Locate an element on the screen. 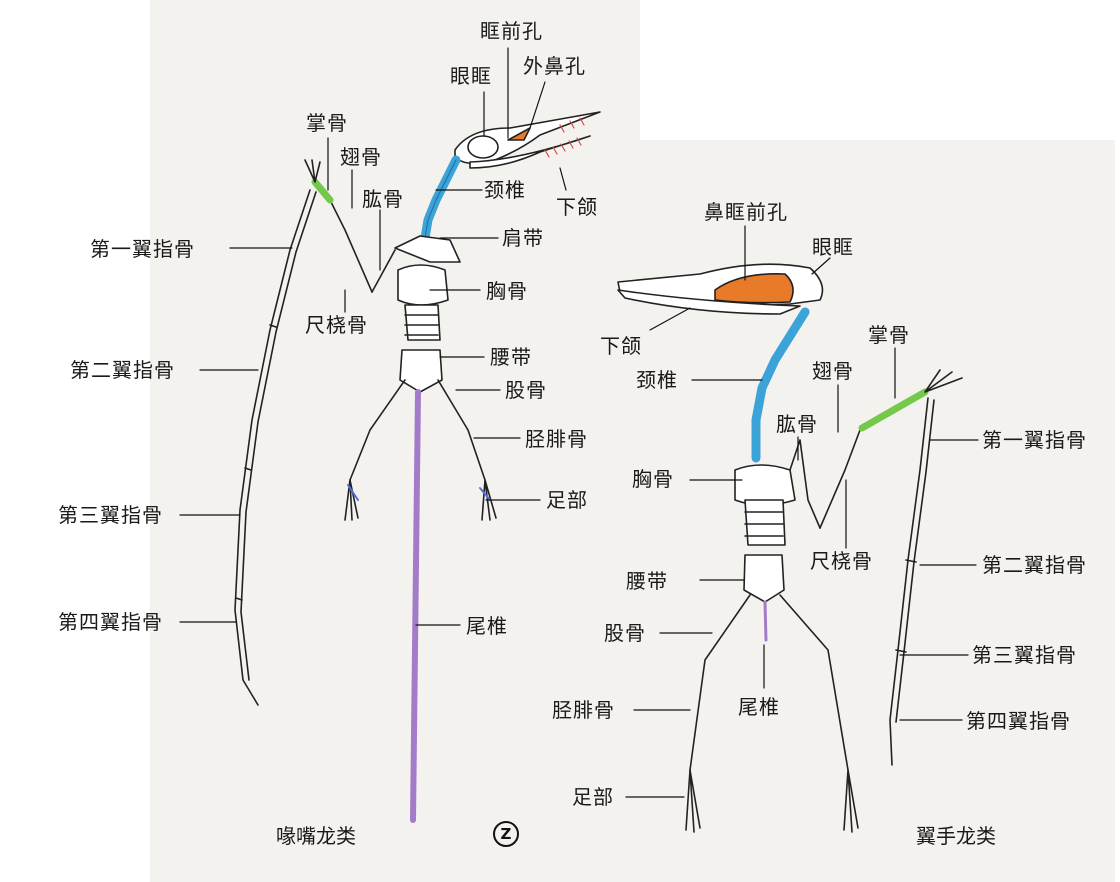 This screenshot has height=882, width=1120. left-femur-l is located at coordinates (377, 430).